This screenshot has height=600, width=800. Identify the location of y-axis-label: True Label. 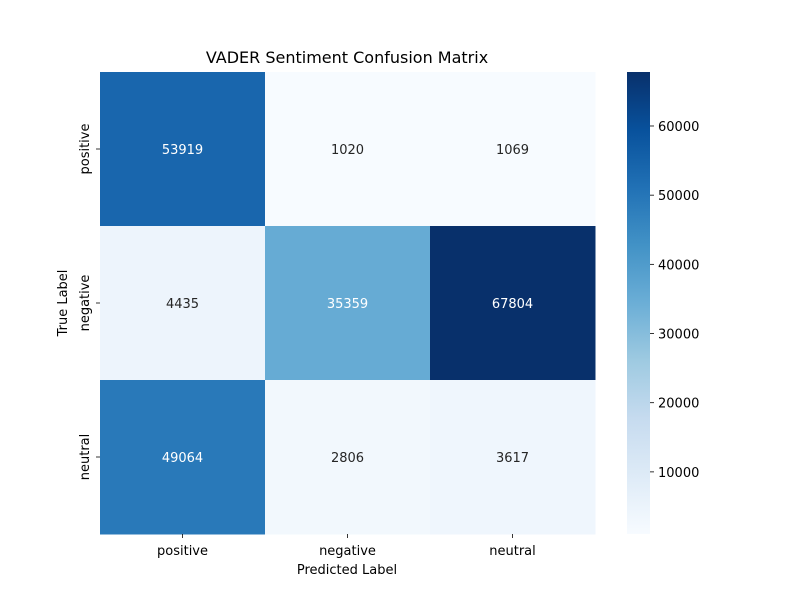
(63, 304).